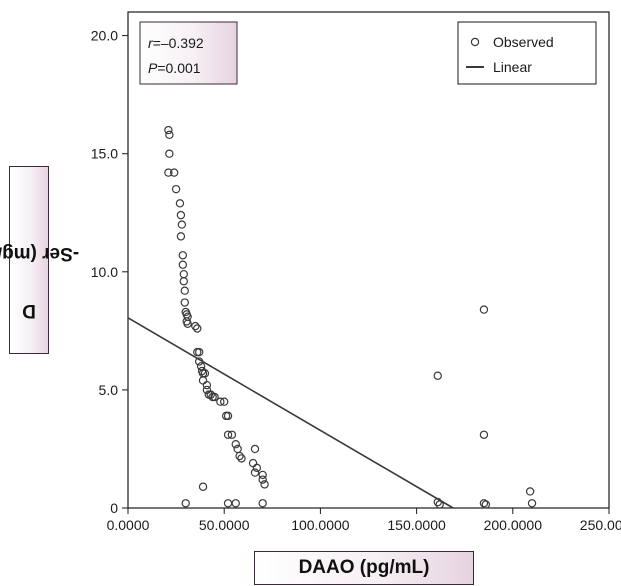 Image resolution: width=621 pixels, height=586 pixels. What do you see at coordinates (513, 525) in the screenshot?
I see `x-tick-label: 200.0000` at bounding box center [513, 525].